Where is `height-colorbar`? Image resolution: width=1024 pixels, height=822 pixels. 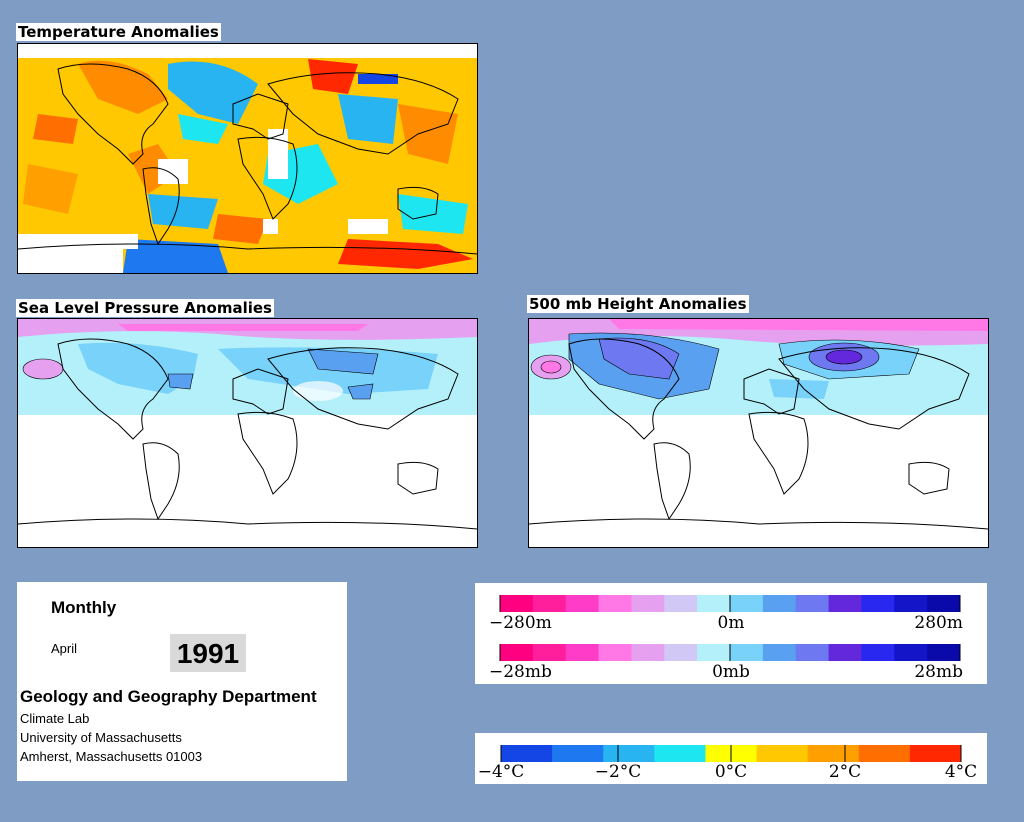 height-colorbar is located at coordinates (730, 603).